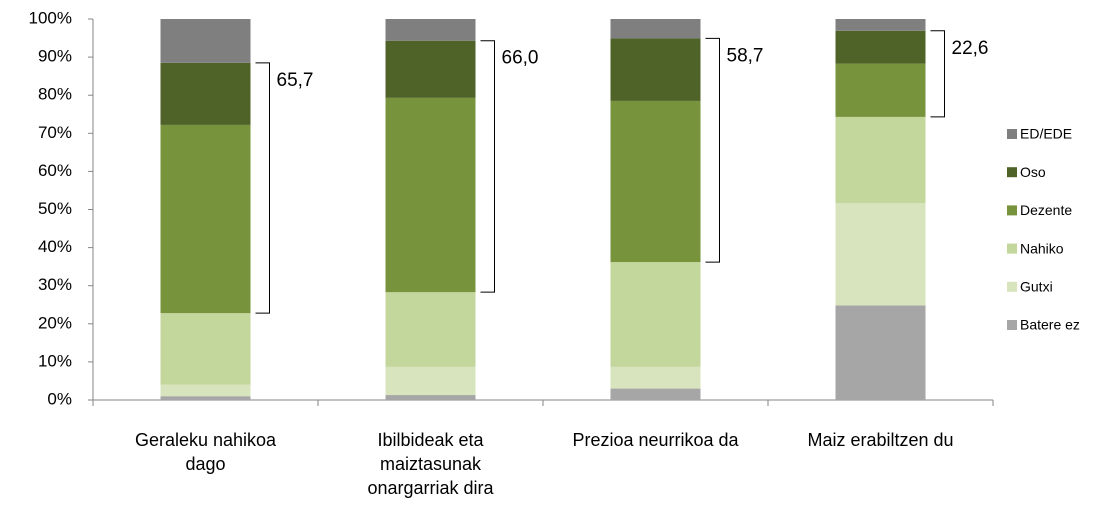 The image size is (1115, 513). What do you see at coordinates (55, 132) in the screenshot?
I see `y-tick-label: 70%` at bounding box center [55, 132].